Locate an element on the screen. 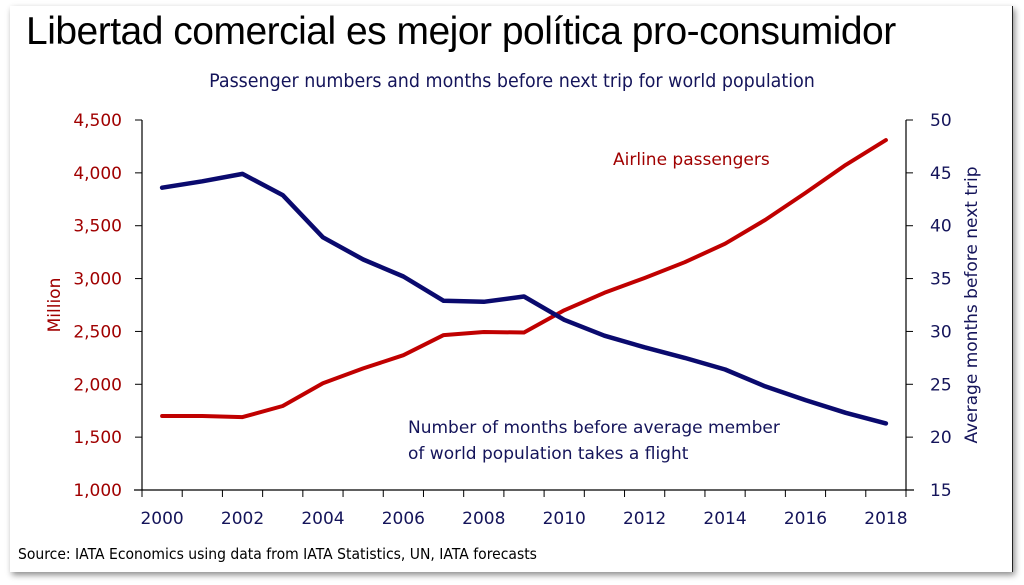 The height and width of the screenshot is (585, 1024). y-tick-label-left: 1,500 is located at coordinates (97, 438).